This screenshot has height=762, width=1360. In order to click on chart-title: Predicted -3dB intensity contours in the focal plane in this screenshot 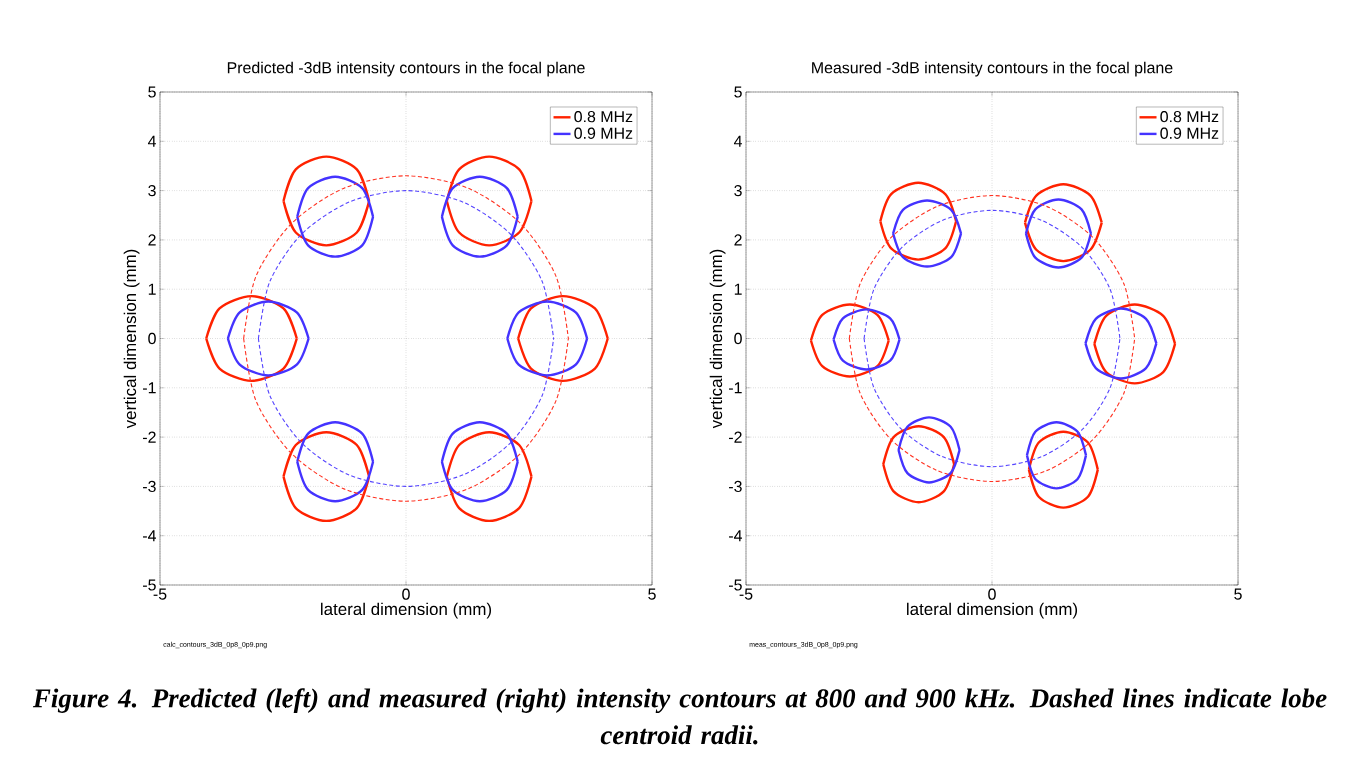, I will do `click(406, 69)`.